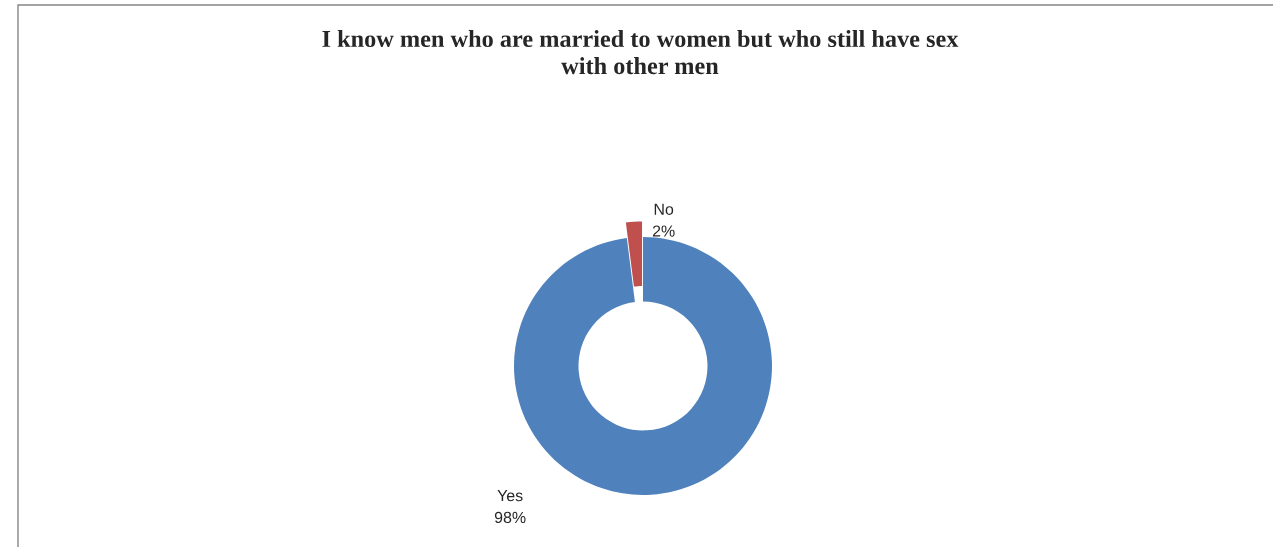  I want to click on chart-title: I know men who are married to women but who still have sex with other men, so click(640, 52).